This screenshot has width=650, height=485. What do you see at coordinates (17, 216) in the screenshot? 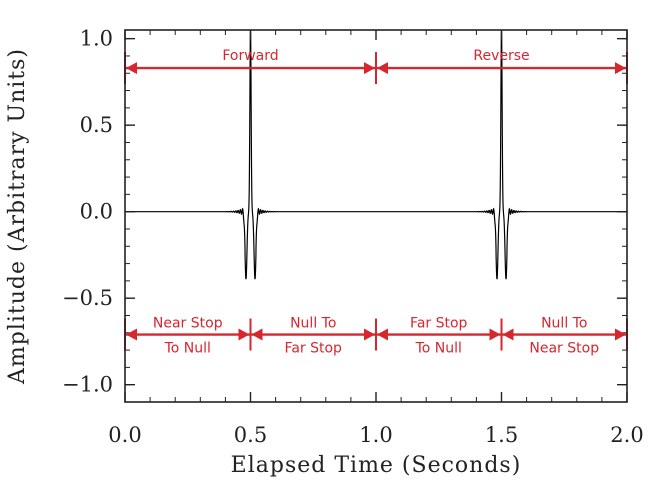
I see `y-axis-title: Amplitude (Arbitrary Units)` at bounding box center [17, 216].